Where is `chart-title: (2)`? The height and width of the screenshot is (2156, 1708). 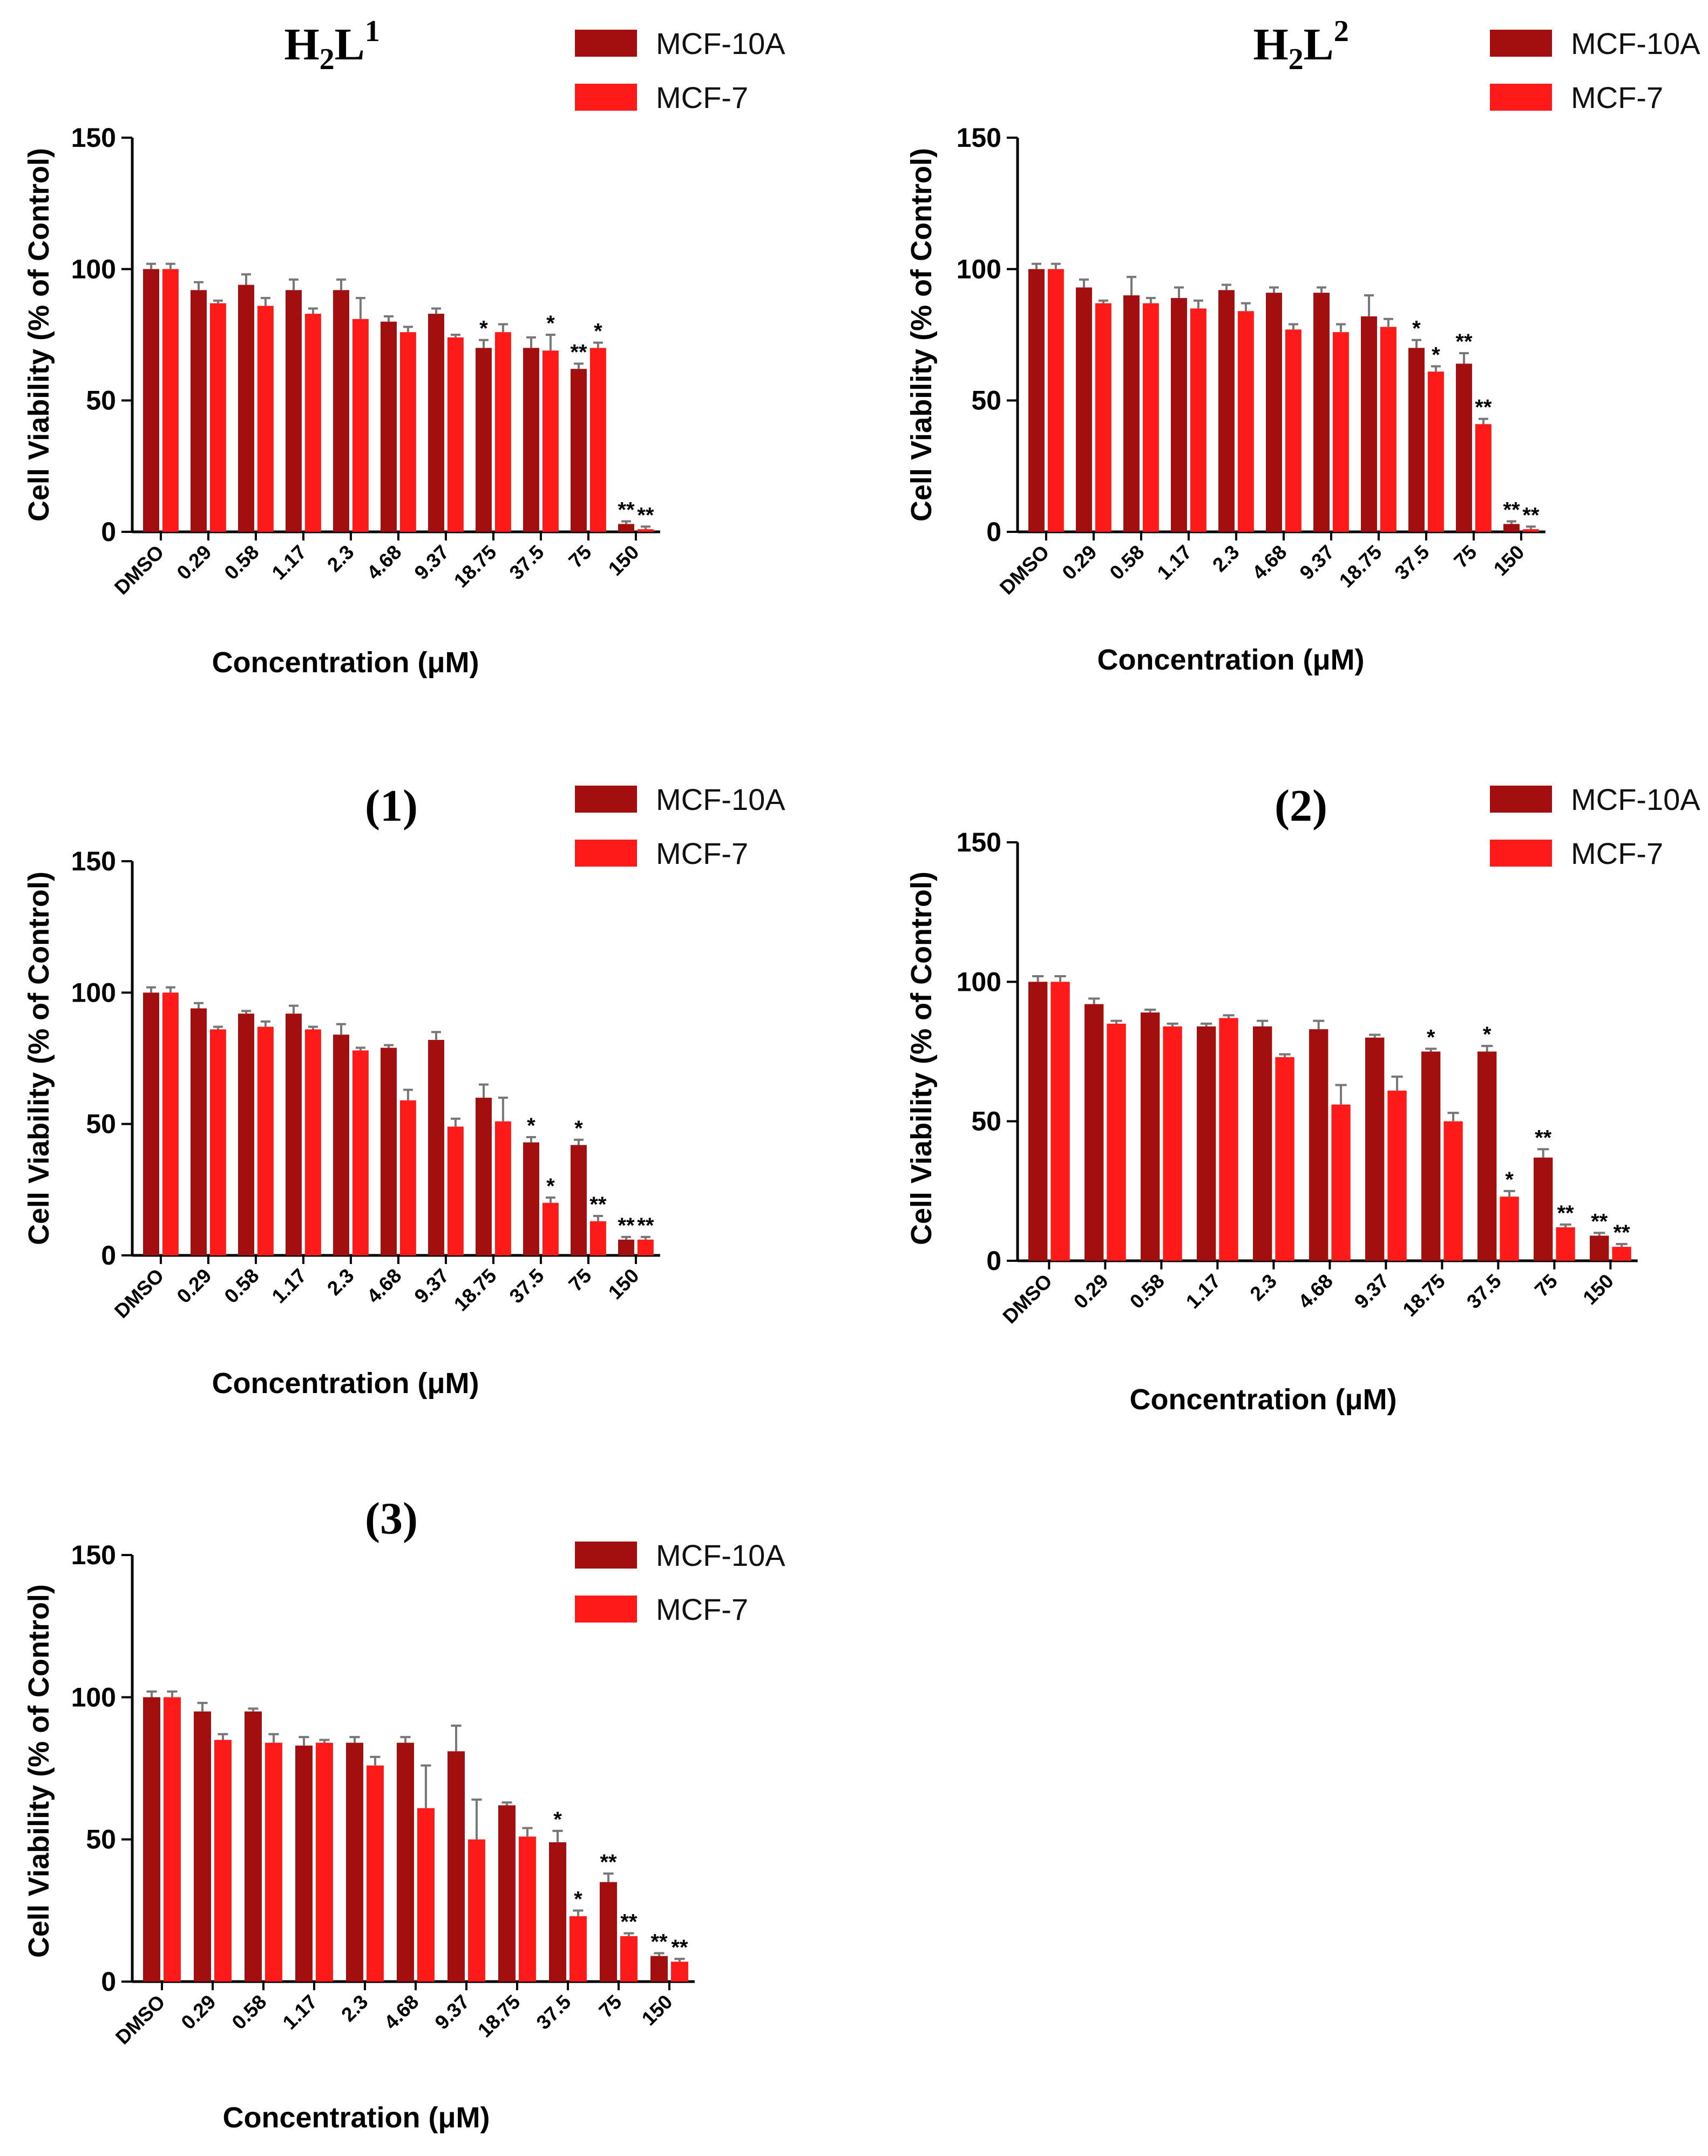 chart-title: (2) is located at coordinates (1301, 806).